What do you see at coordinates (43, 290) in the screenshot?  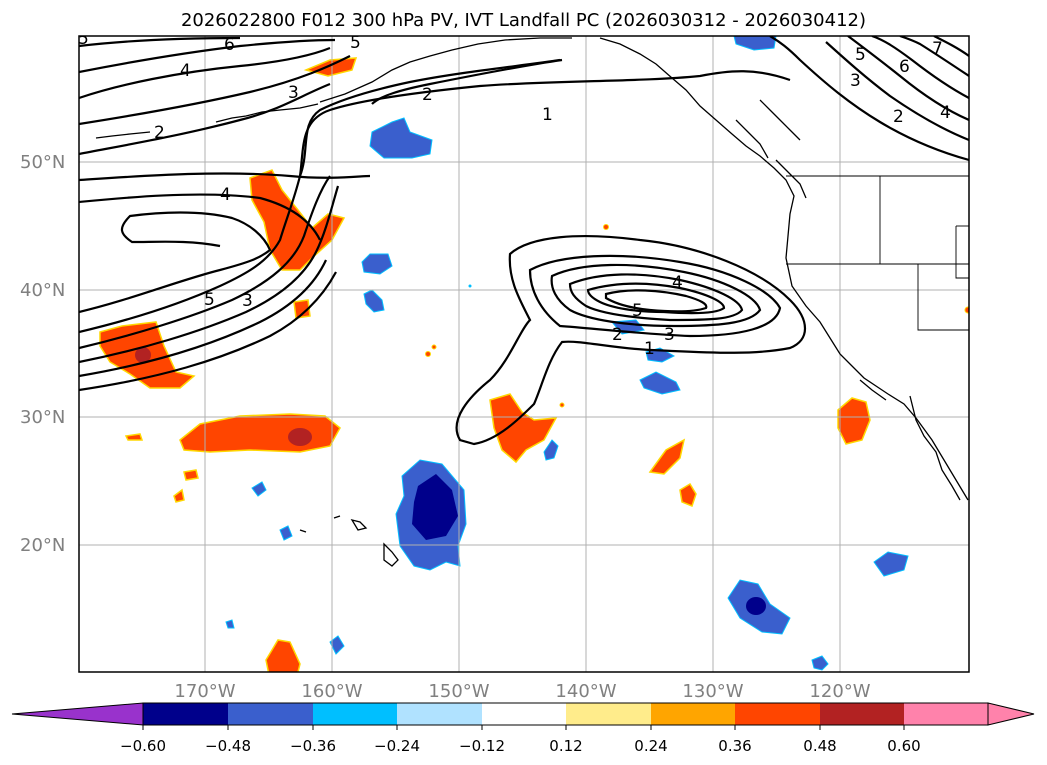 I see `lat-label-40n: 40°N` at bounding box center [43, 290].